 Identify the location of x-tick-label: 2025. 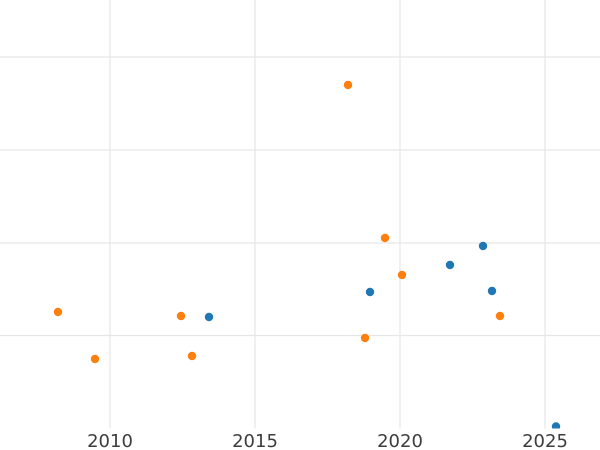
(545, 440).